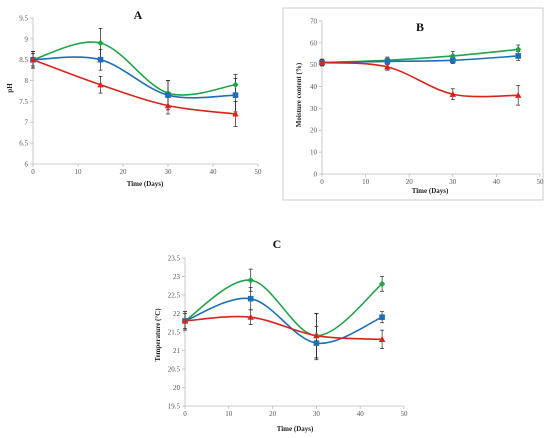 The height and width of the screenshot is (438, 550). I want to click on panel-c-y-tick-label: 23.5, so click(174, 258).